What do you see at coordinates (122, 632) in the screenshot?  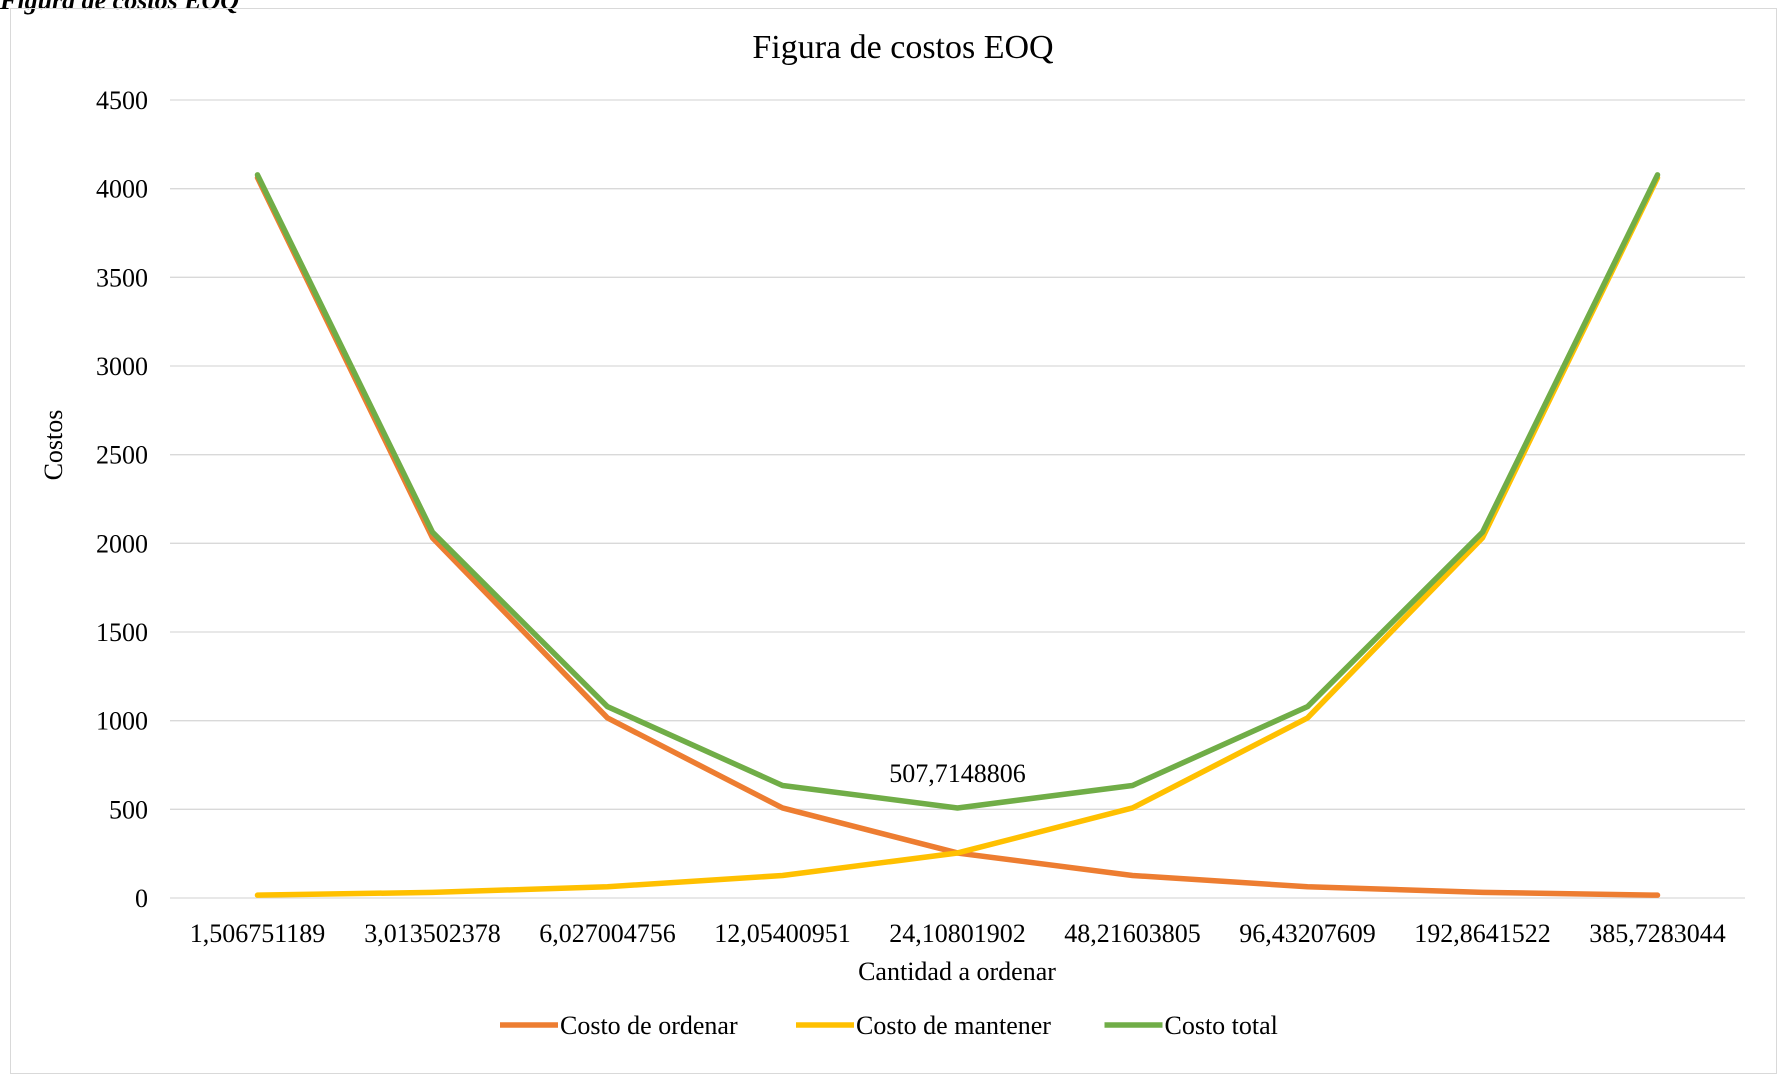 I see `y-tick-label: 1500` at bounding box center [122, 632].